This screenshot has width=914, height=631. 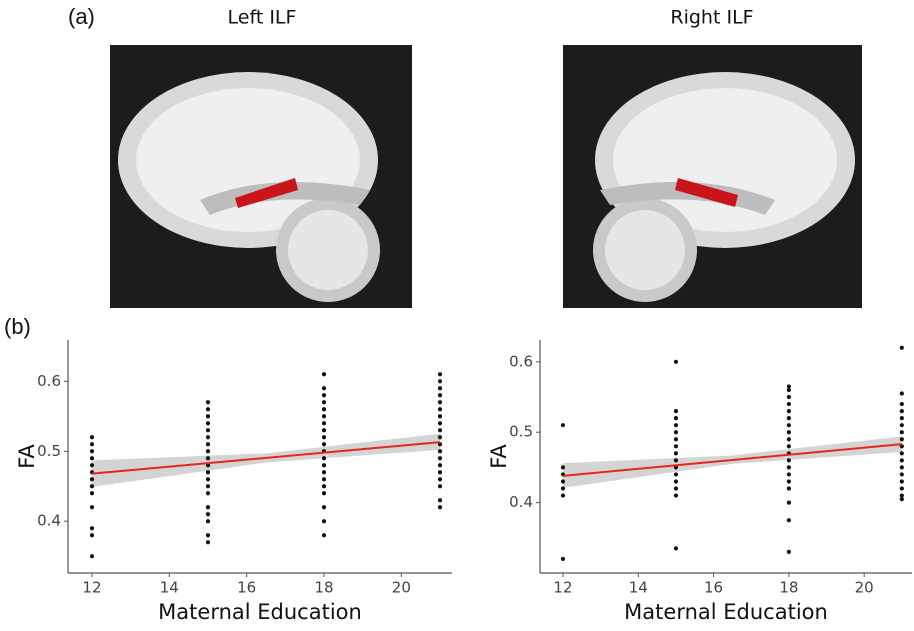 What do you see at coordinates (17, 326) in the screenshot?
I see `panel-label: (b)` at bounding box center [17, 326].